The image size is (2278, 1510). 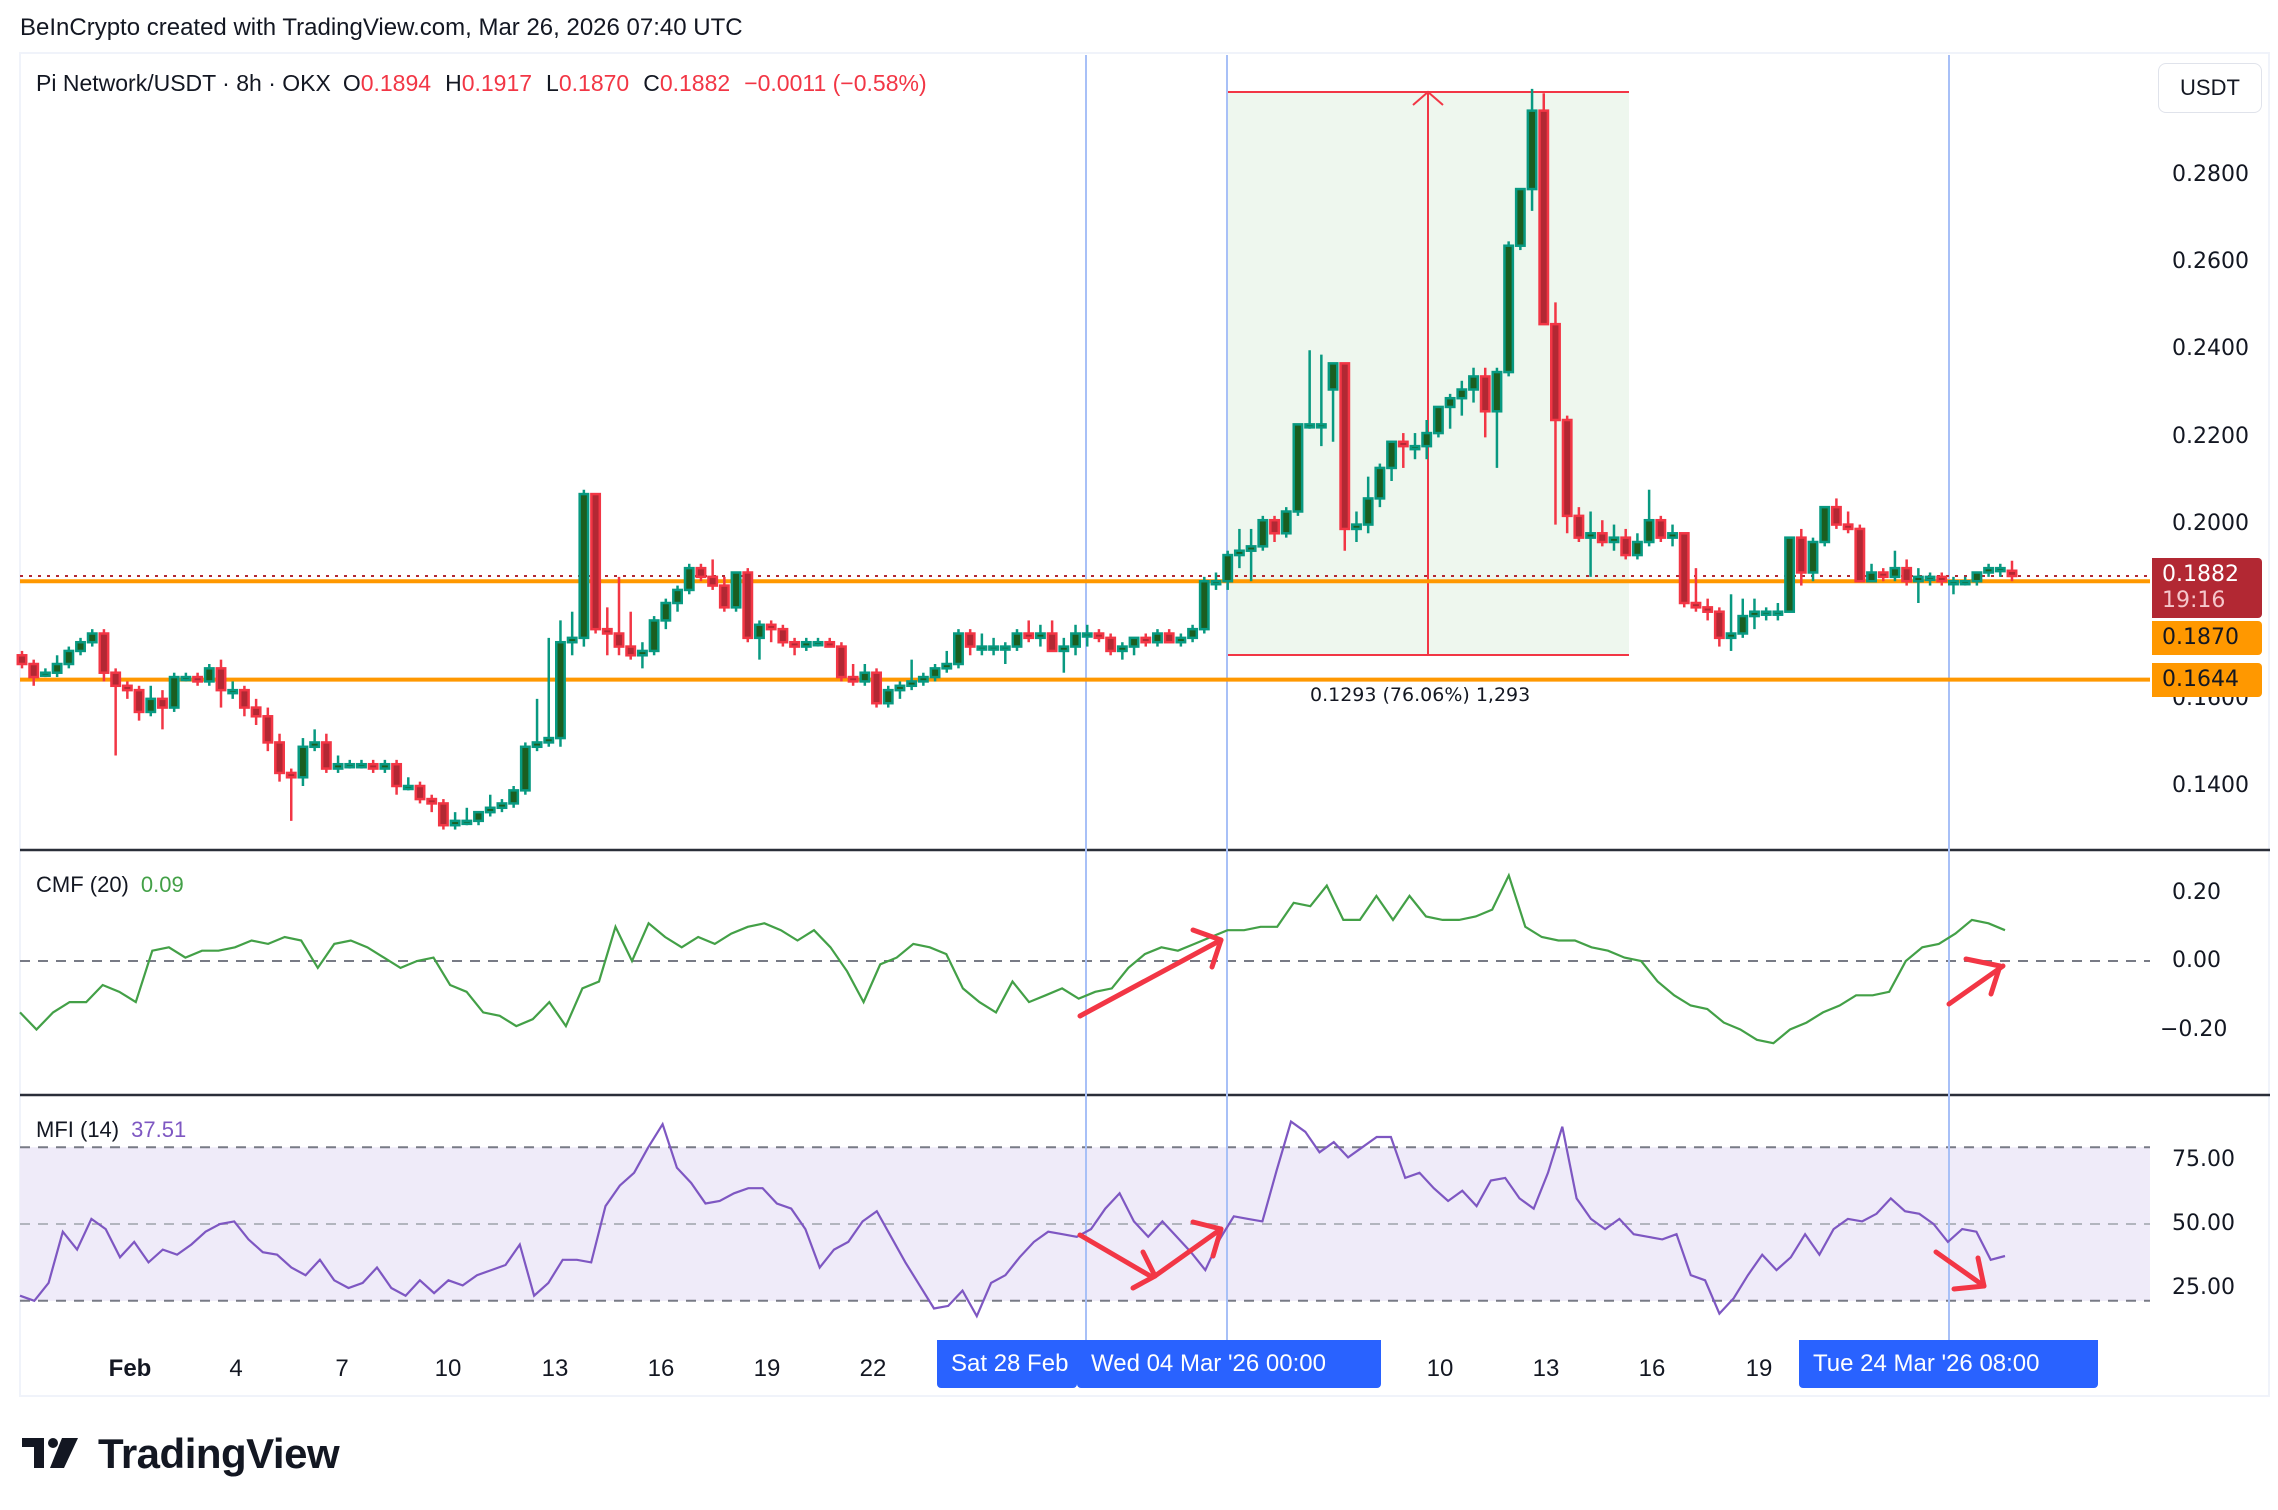 What do you see at coordinates (1652, 1368) in the screenshot?
I see `time-tick: 16` at bounding box center [1652, 1368].